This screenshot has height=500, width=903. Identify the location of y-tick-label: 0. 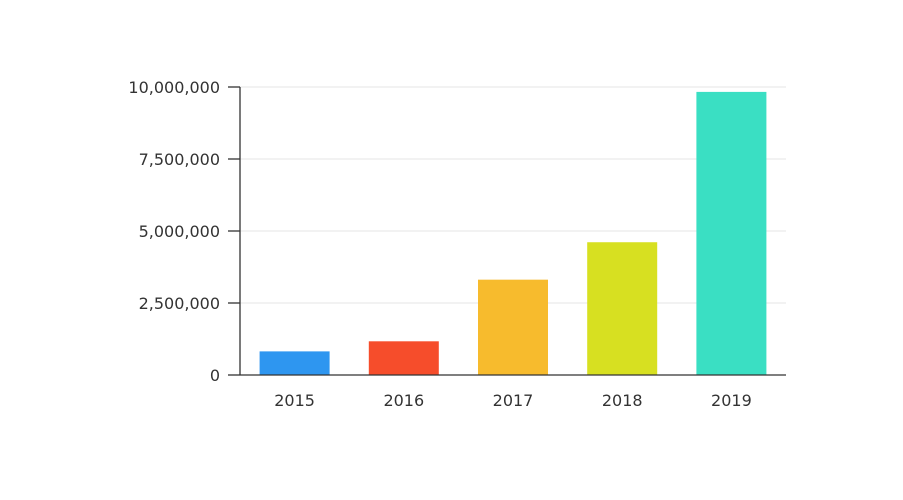
(215, 375).